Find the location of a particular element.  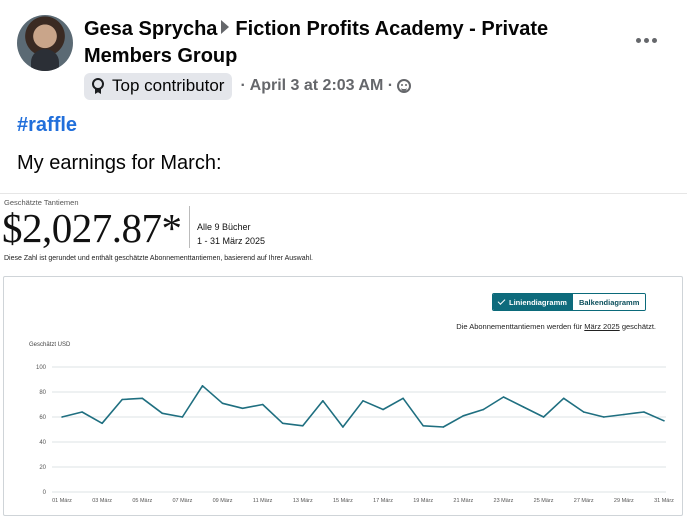

x-tick-label: 05 März is located at coordinates (142, 501).